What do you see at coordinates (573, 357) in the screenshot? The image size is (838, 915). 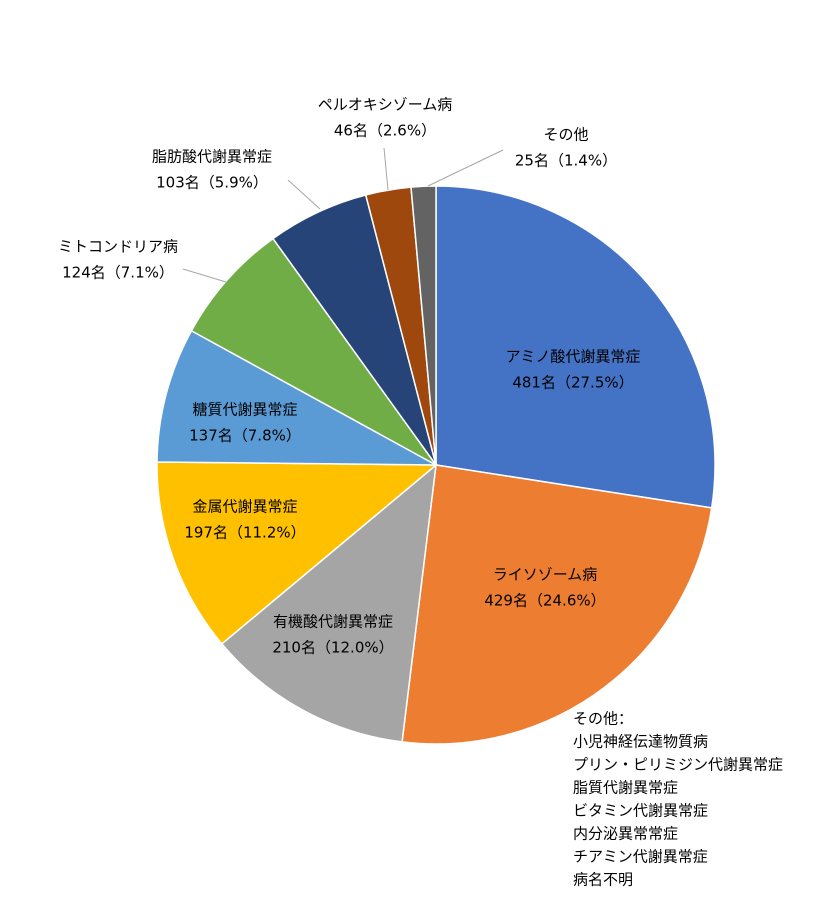 I see `slice-category-label: アミノ酸代謝異常症` at bounding box center [573, 357].